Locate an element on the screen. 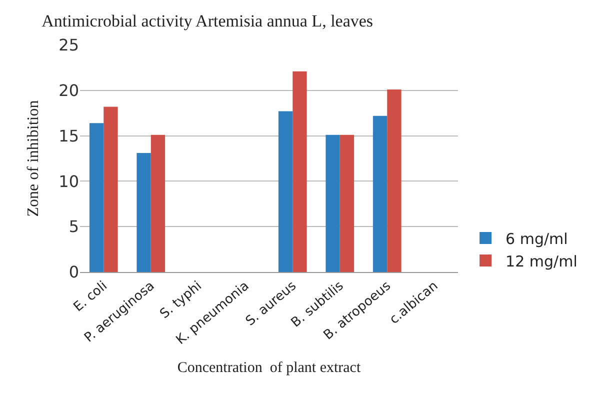 The height and width of the screenshot is (417, 595). legend-label: 12 mg/ml is located at coordinates (542, 261).